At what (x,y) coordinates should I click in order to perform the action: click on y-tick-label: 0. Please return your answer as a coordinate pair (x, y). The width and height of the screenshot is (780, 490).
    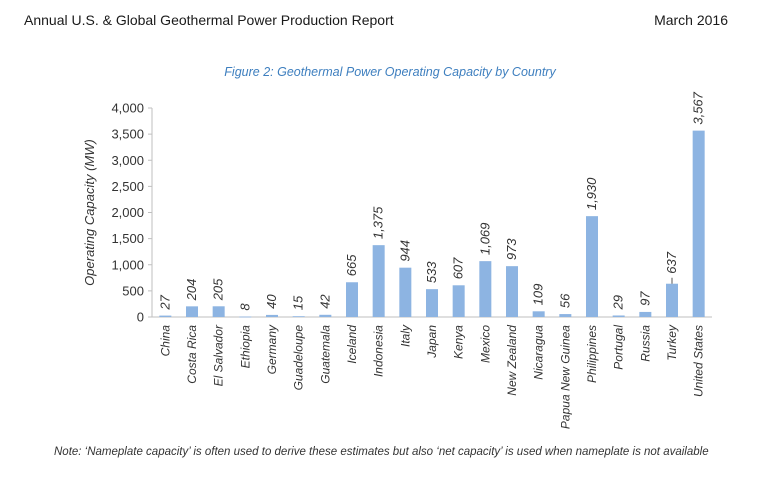
    Looking at the image, I should click on (140, 317).